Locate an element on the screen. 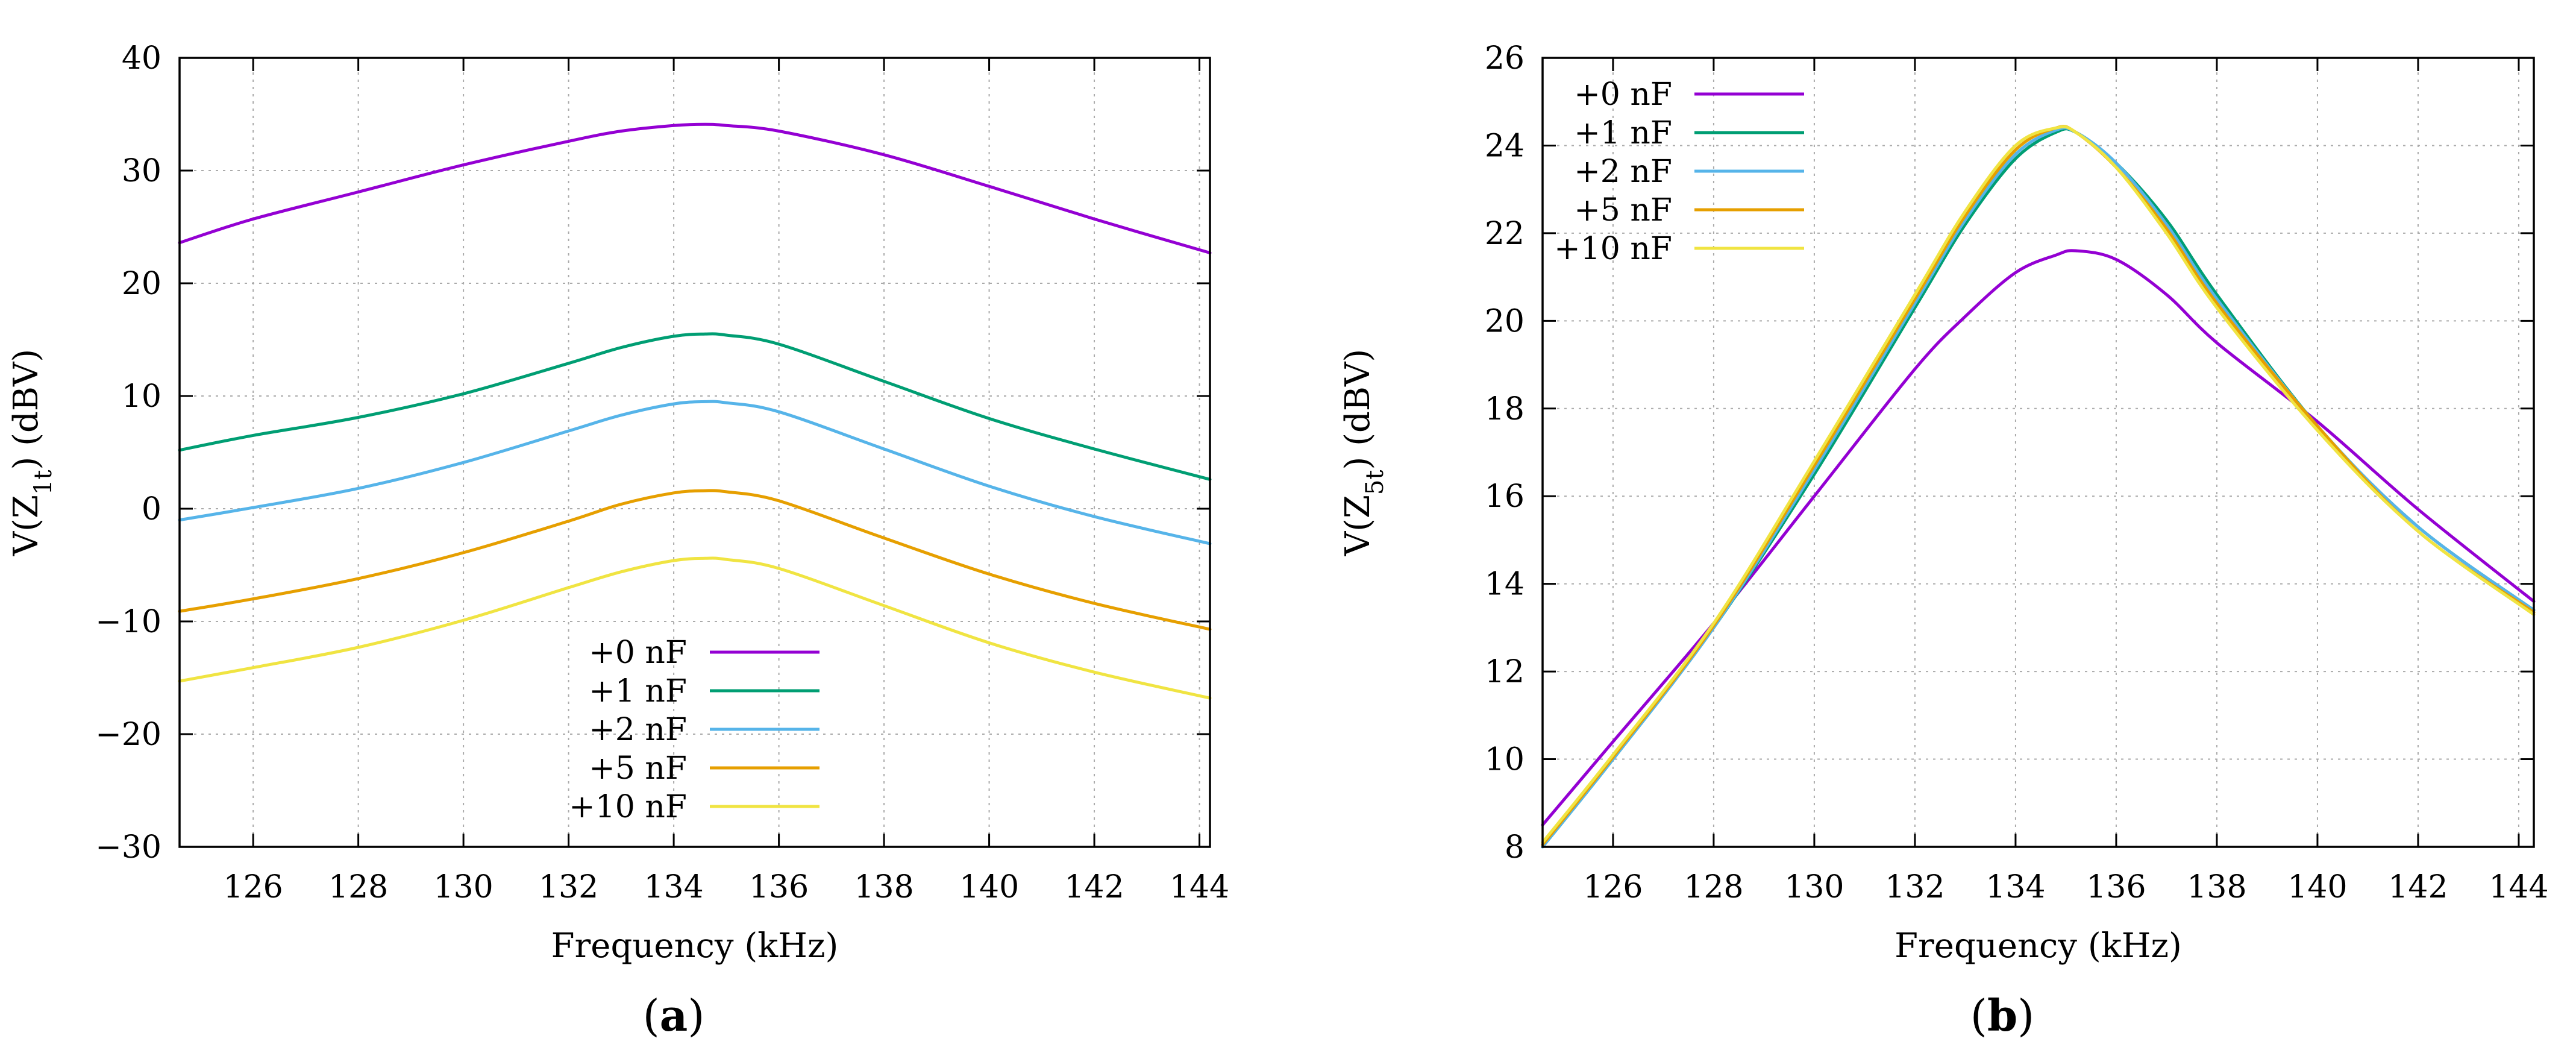 The width and height of the screenshot is (2576, 1056). y-tick-label: 26 is located at coordinates (1505, 58).